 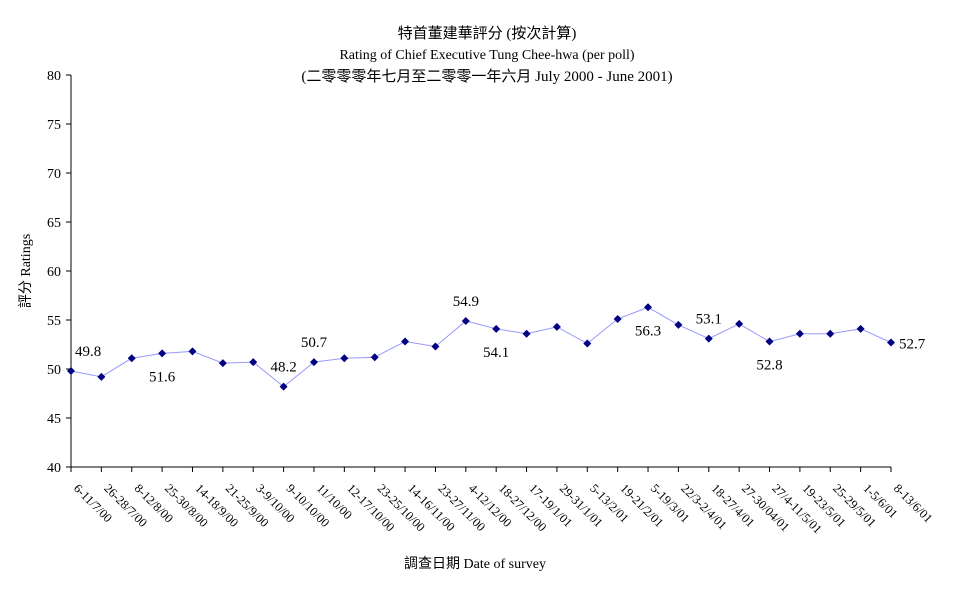 What do you see at coordinates (466, 302) in the screenshot?
I see `data-label: 54.9` at bounding box center [466, 302].